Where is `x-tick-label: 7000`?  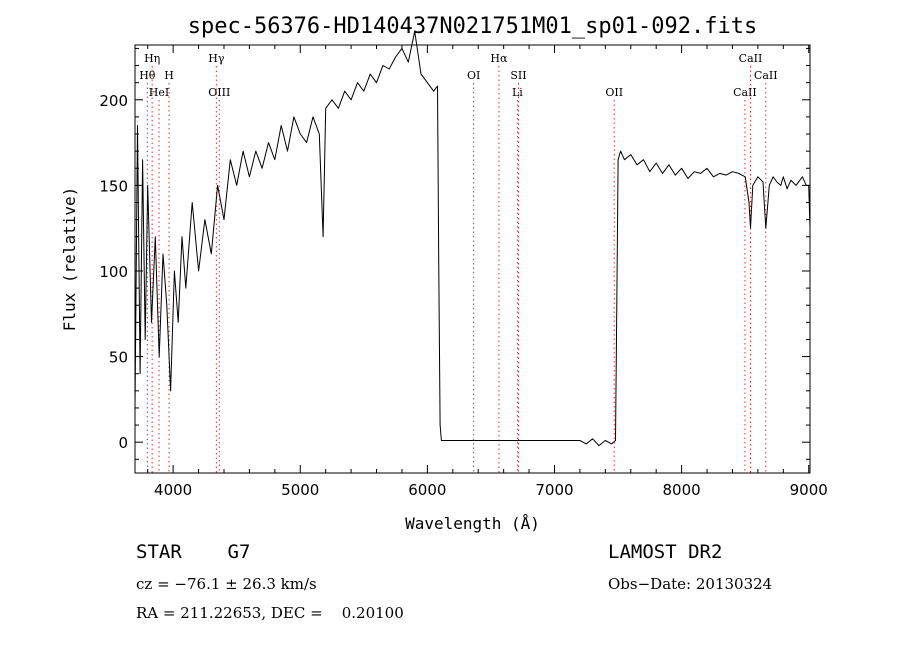
x-tick-label: 7000 is located at coordinates (554, 490).